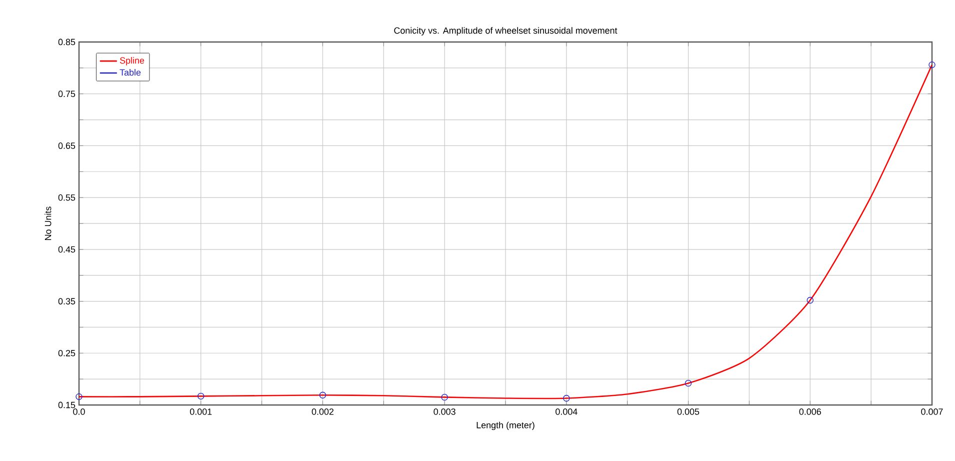  What do you see at coordinates (67, 249) in the screenshot?
I see `y-tick-label: 0.45` at bounding box center [67, 249].